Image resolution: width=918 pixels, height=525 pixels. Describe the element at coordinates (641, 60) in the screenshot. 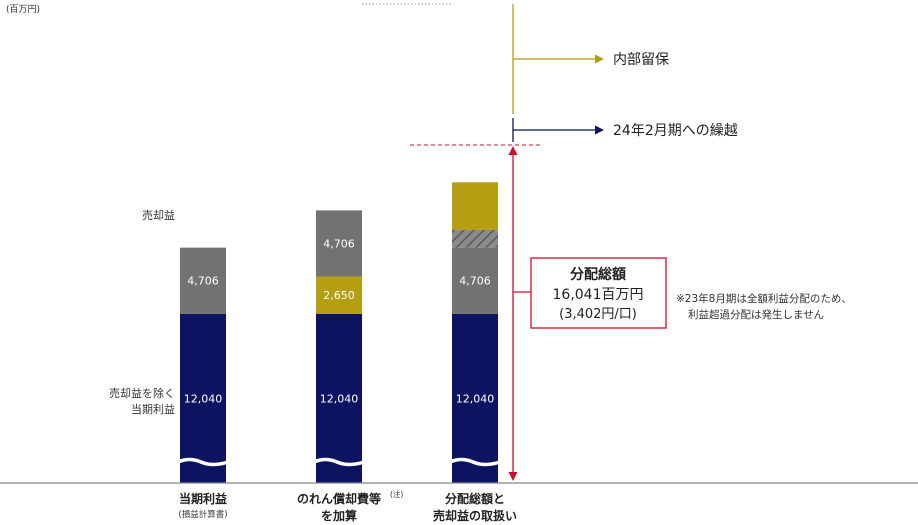

I see `retained-label: 内部留保` at that location.